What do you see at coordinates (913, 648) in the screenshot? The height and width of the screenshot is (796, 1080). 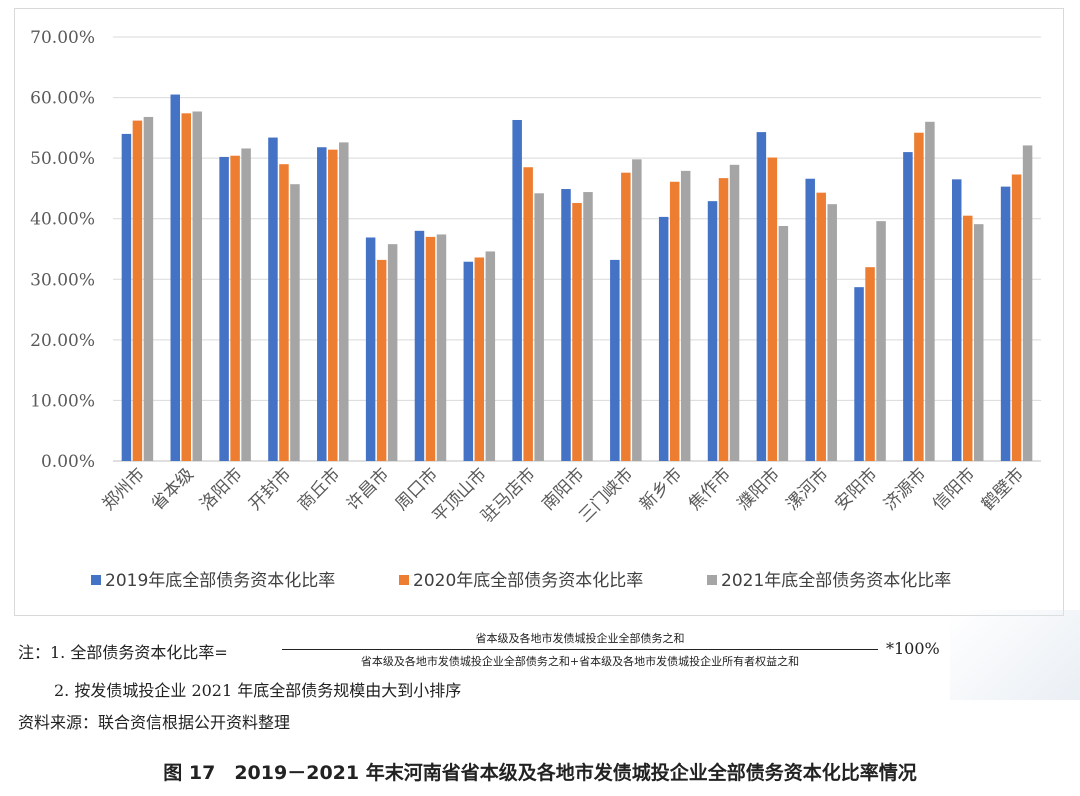 I see `formula-suffix: *100%` at bounding box center [913, 648].